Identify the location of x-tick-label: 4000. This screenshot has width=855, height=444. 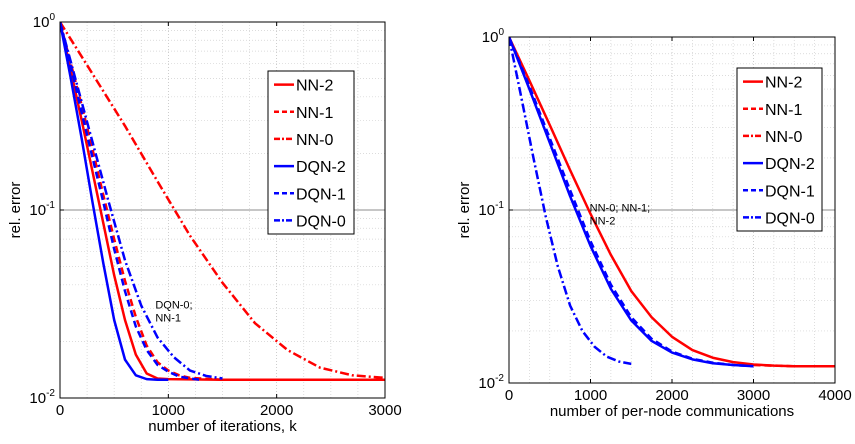
(834, 395).